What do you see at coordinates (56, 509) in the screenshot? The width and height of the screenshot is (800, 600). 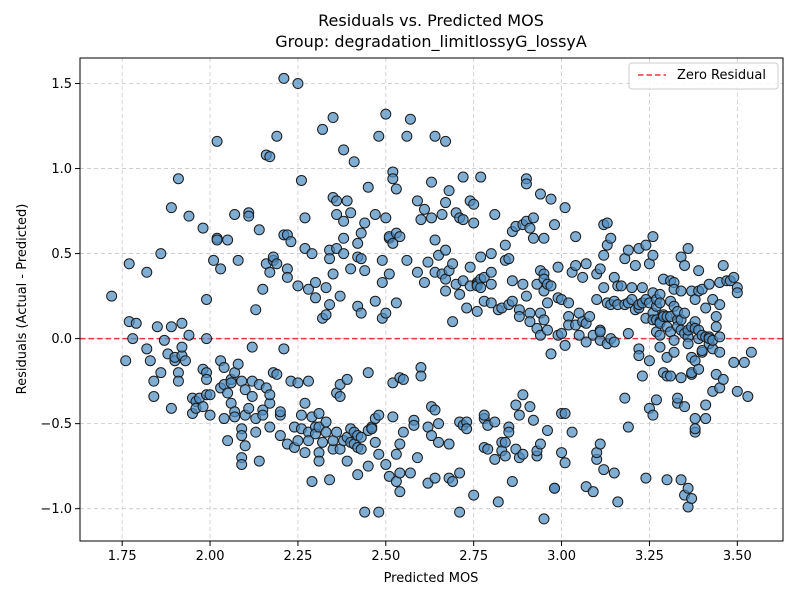 I see `y-tick-label: −1.0` at bounding box center [56, 509].